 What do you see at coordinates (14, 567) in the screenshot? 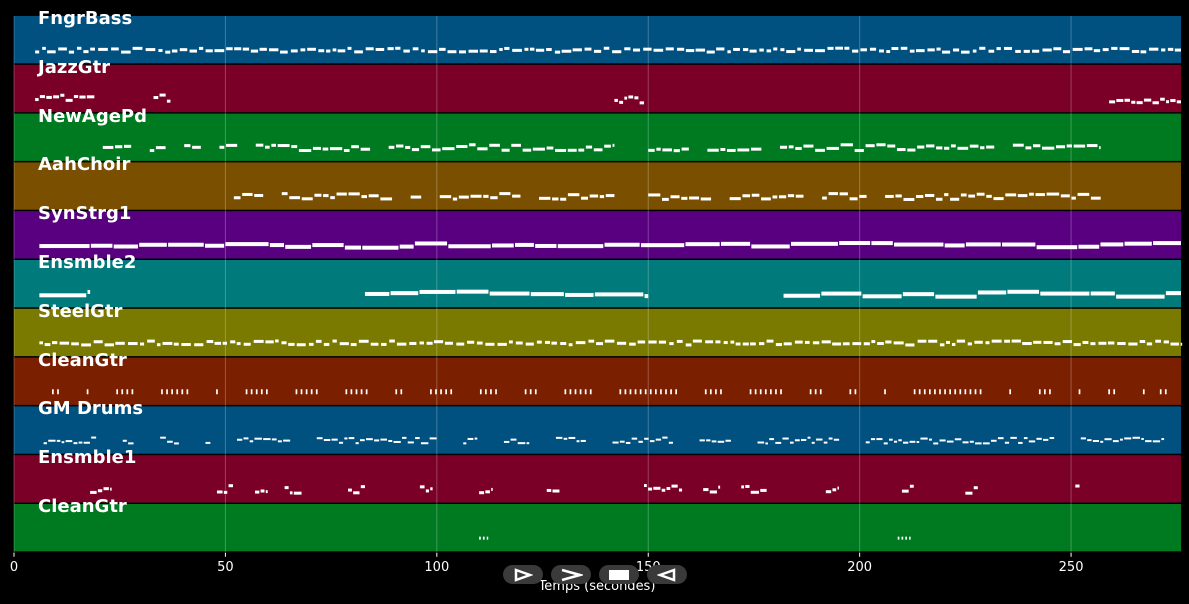
I see `x-tick-label: 0` at bounding box center [14, 567].